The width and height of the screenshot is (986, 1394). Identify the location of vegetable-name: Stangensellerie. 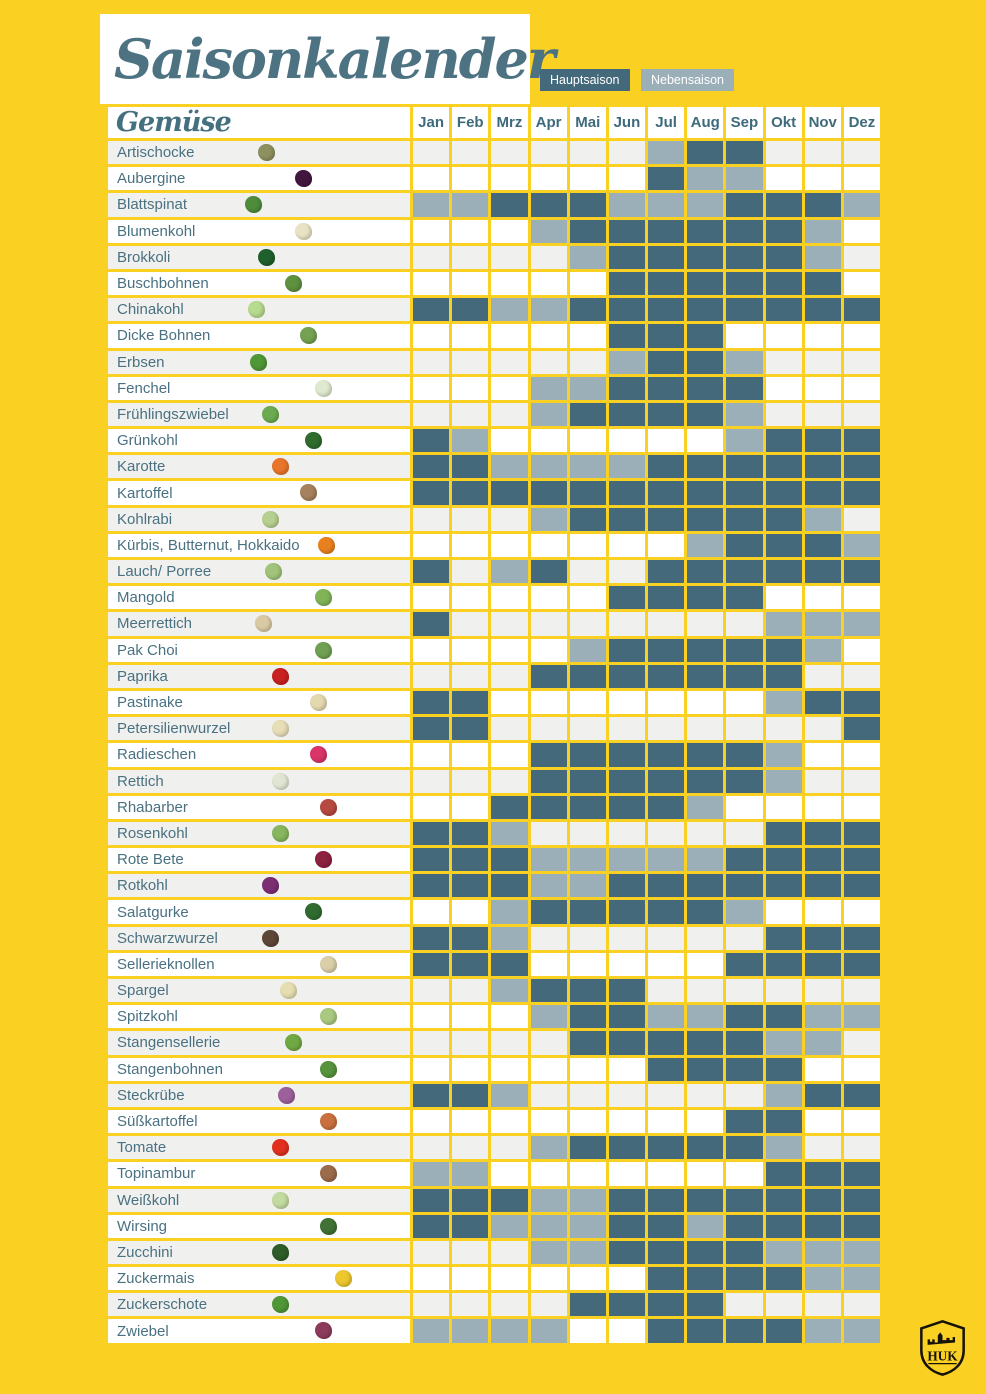
(169, 1043).